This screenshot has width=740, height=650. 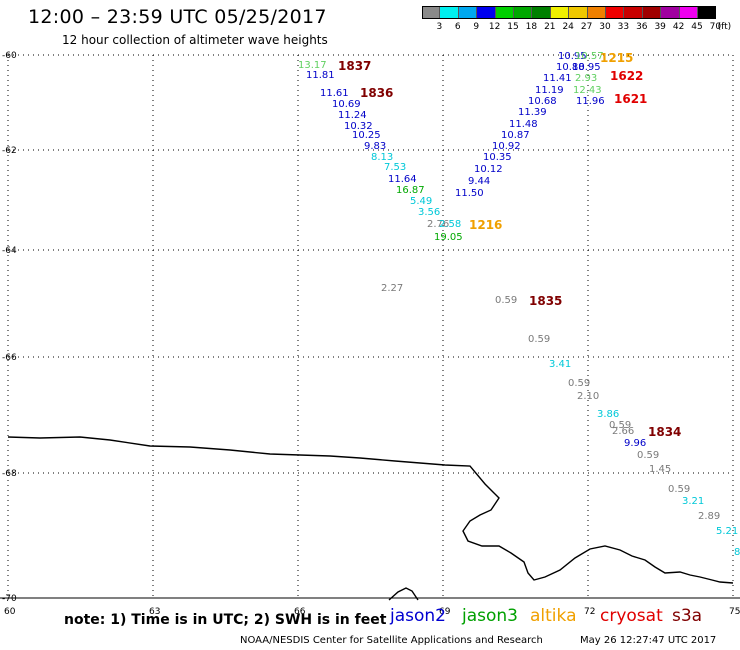 What do you see at coordinates (346, 104) in the screenshot?
I see `wave-height-value: 10.69` at bounding box center [346, 104].